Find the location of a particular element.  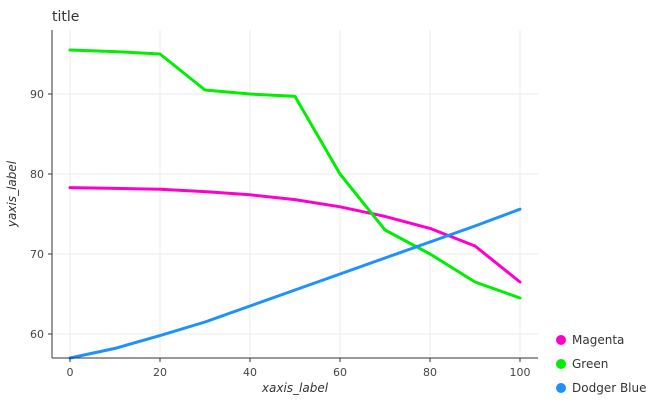

legend-label-dodger-blue: Dodger Blue is located at coordinates (609, 388).